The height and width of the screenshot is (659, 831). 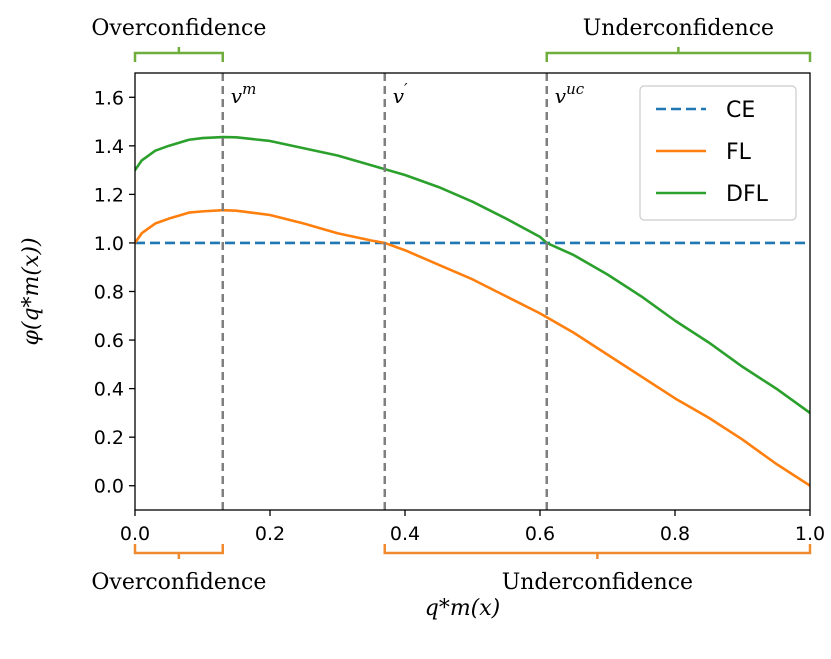 What do you see at coordinates (597, 582) in the screenshot?
I see `bottom-annotation-2: Underconfidence` at bounding box center [597, 582].